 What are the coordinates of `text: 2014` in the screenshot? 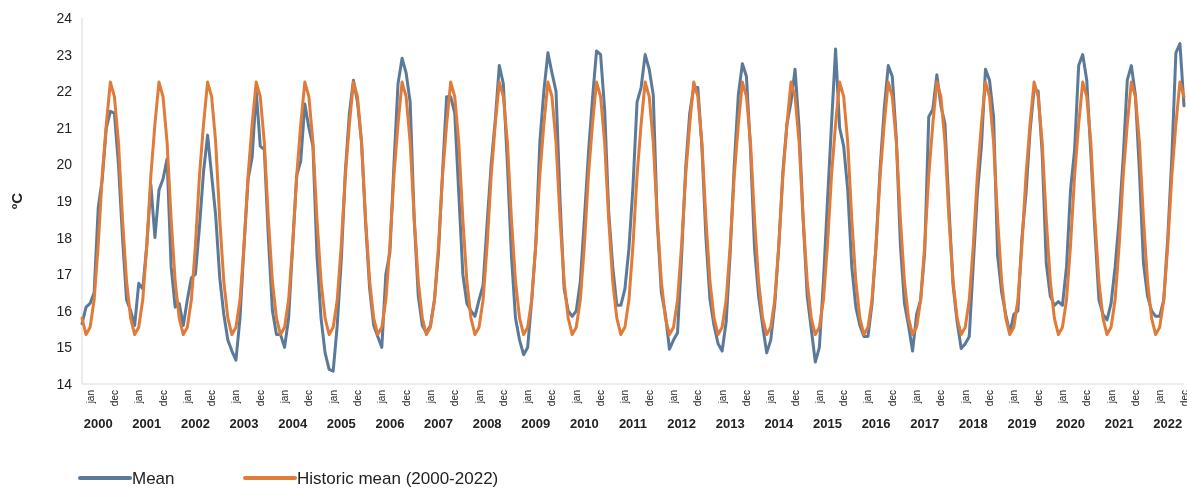 It's located at (779, 423).